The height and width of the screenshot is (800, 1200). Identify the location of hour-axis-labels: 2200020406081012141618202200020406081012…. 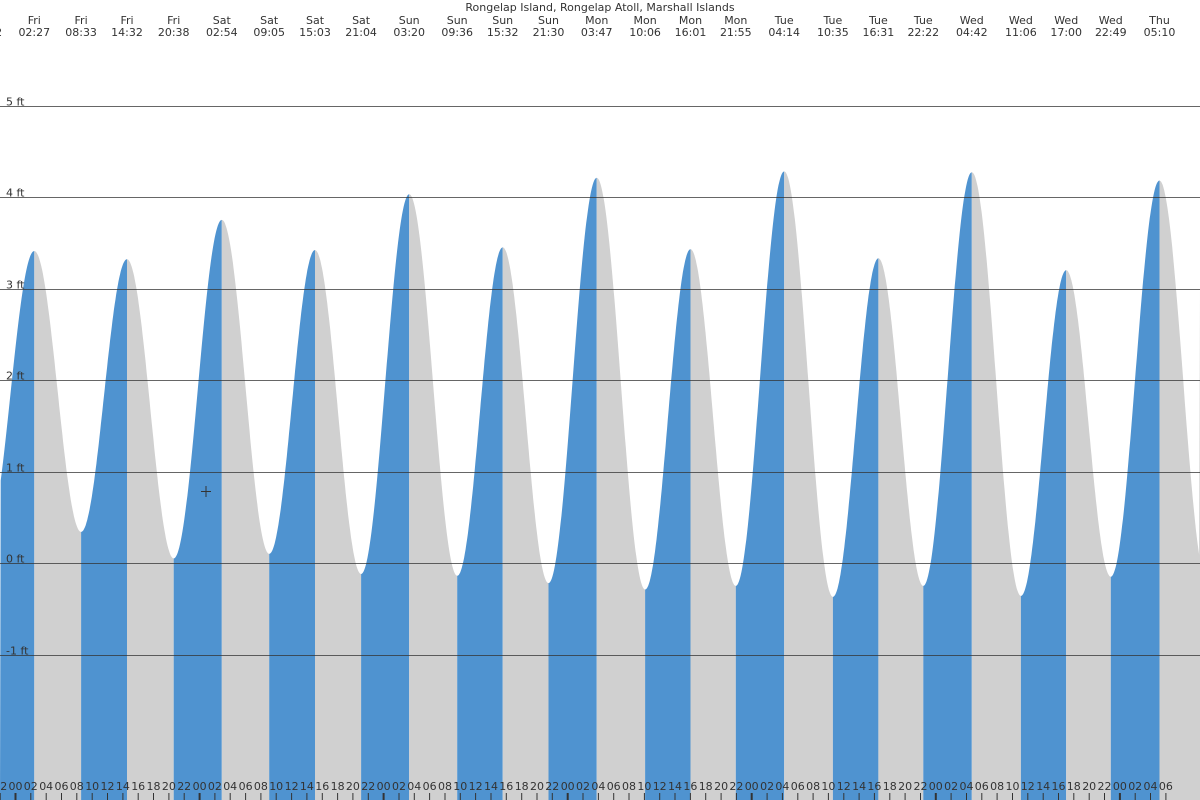
(586, 790).